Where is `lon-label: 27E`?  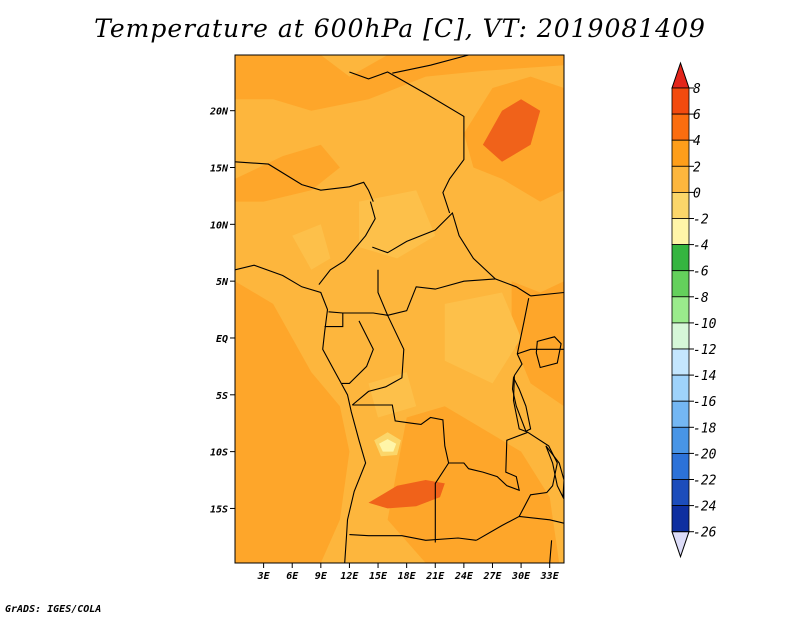 lon-label: 27E is located at coordinates (492, 576).